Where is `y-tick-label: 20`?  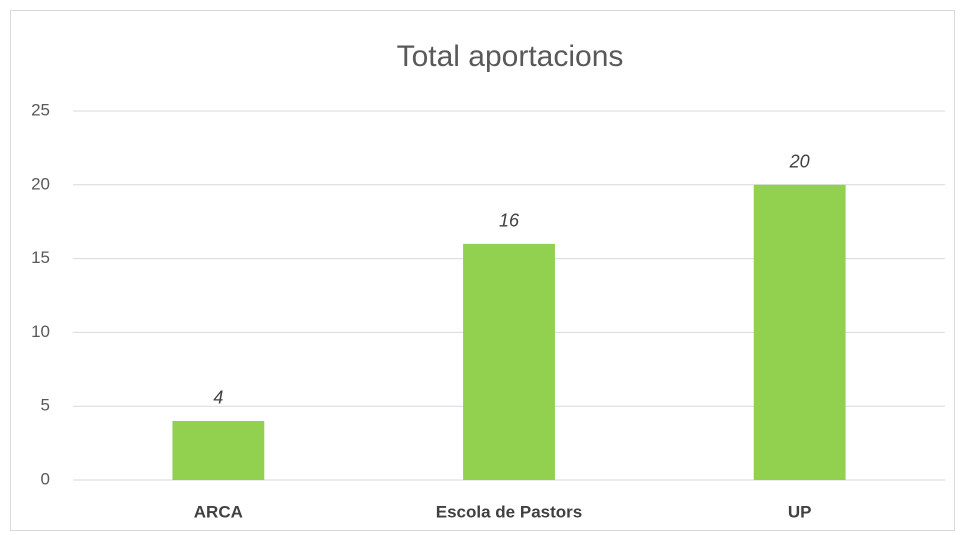 y-tick-label: 20 is located at coordinates (40, 183).